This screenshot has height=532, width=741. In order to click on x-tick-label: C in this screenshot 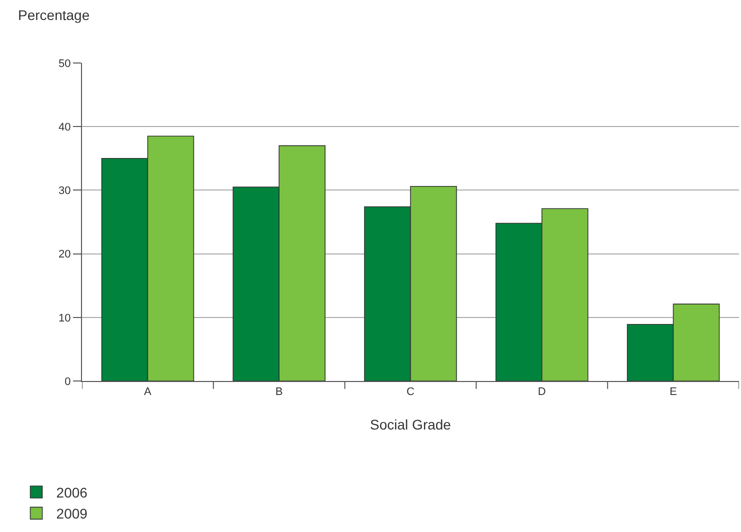, I will do `click(410, 392)`.